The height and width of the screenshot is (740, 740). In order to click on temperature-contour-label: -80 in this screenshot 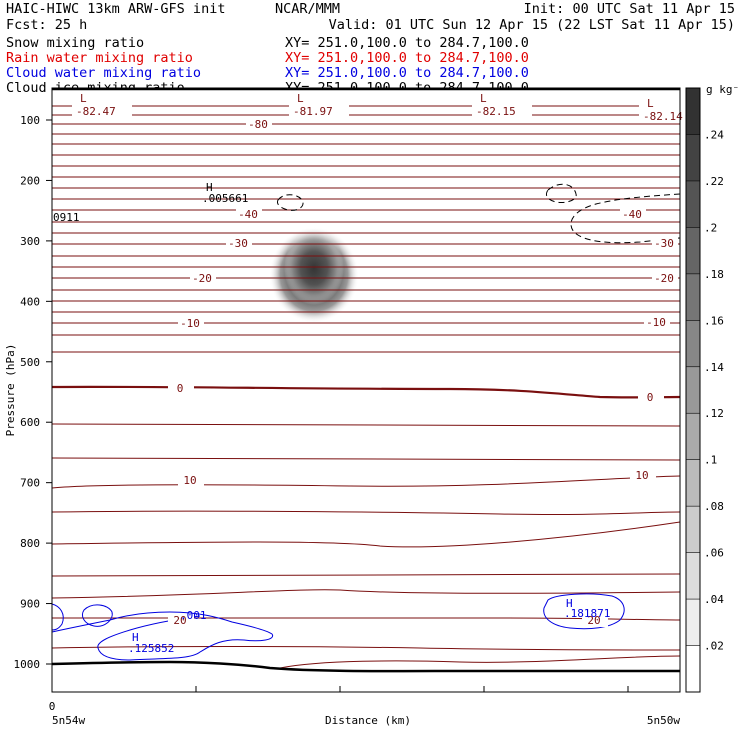, I will do `click(258, 124)`.